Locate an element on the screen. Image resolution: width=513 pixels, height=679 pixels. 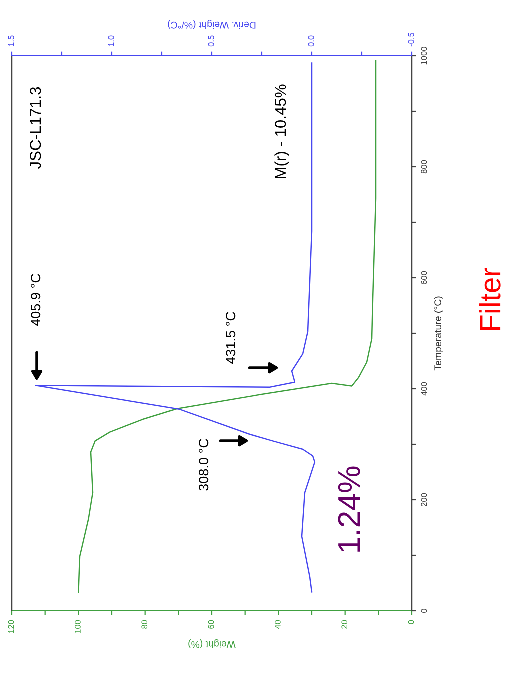
x2-tick-label: -0.5 is located at coordinates (411, 39).